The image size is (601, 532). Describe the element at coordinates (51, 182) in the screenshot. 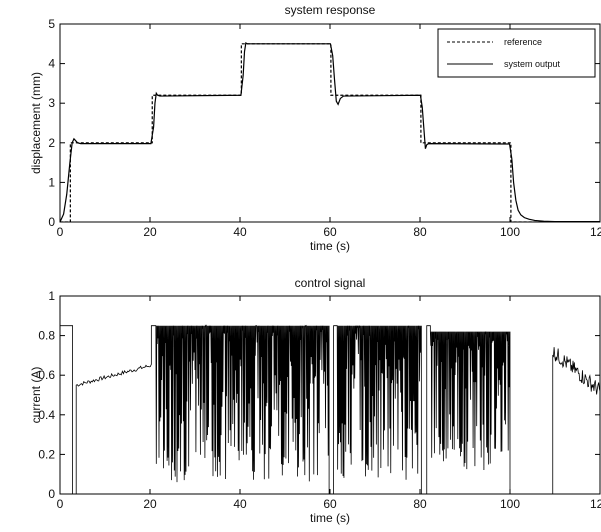

I see `plot1-ytick-label: 1` at that location.